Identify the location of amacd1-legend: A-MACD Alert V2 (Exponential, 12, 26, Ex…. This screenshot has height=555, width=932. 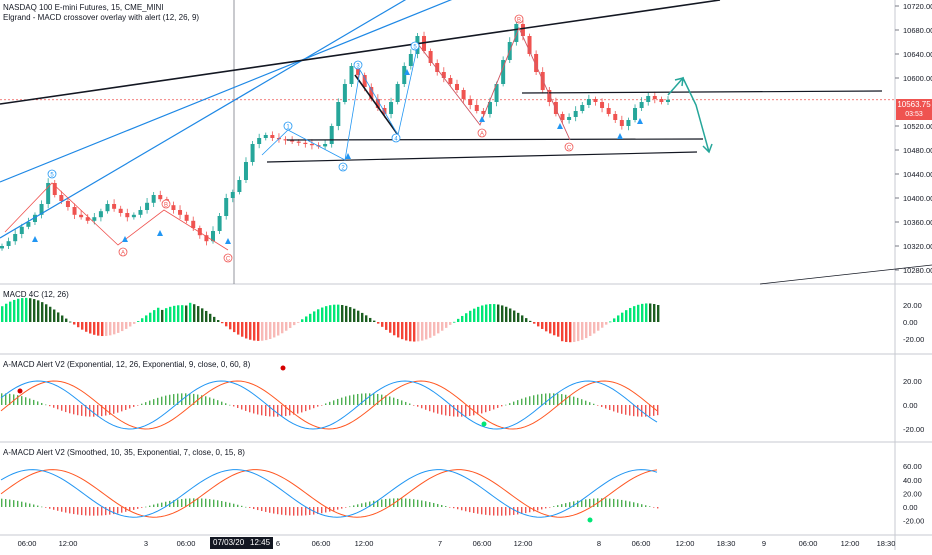
(127, 364).